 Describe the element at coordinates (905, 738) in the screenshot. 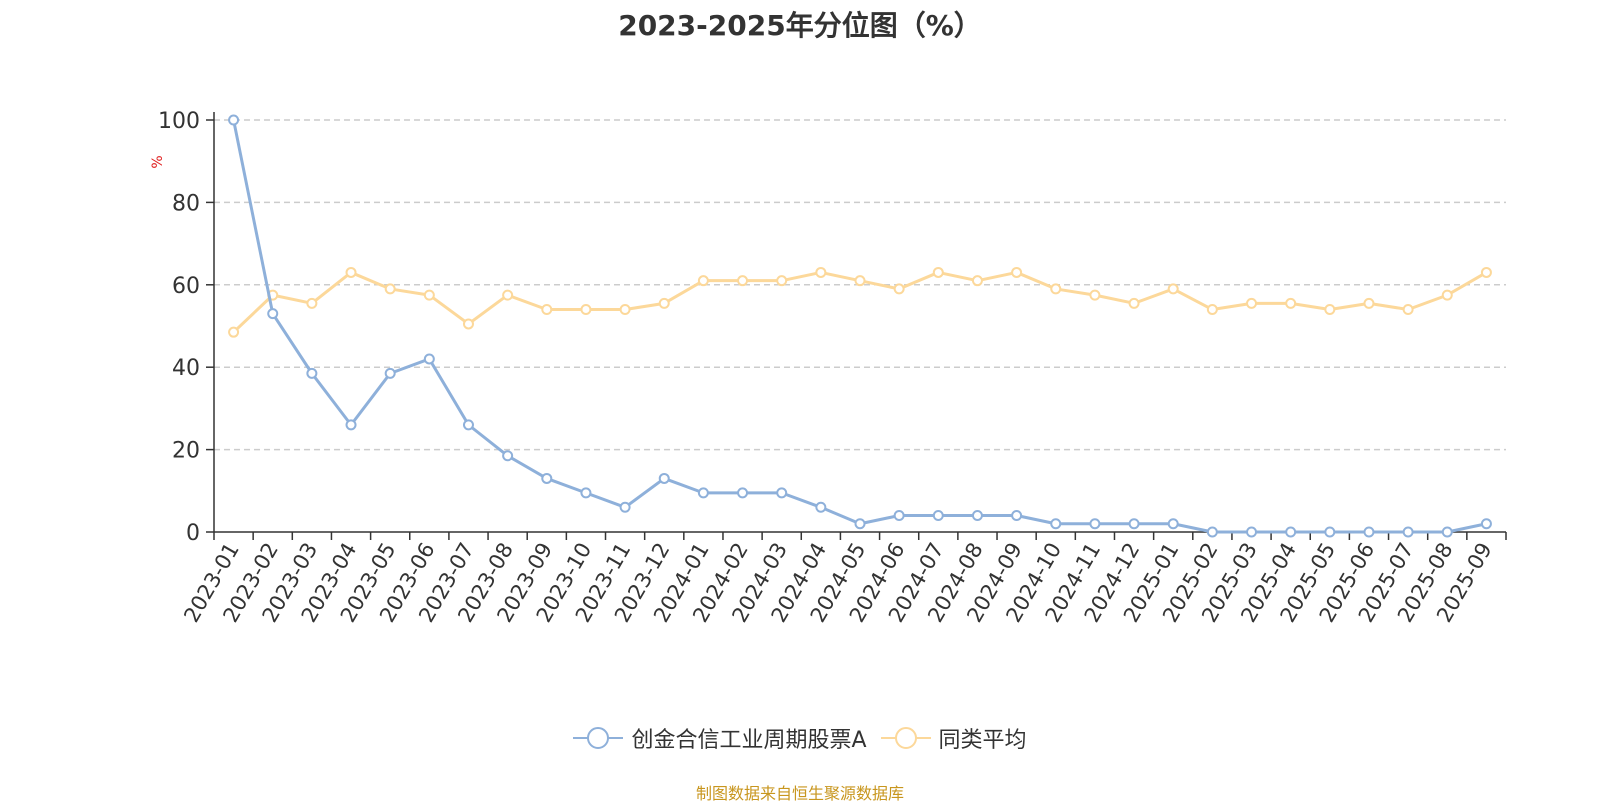

I see `legend-marker-average` at that location.